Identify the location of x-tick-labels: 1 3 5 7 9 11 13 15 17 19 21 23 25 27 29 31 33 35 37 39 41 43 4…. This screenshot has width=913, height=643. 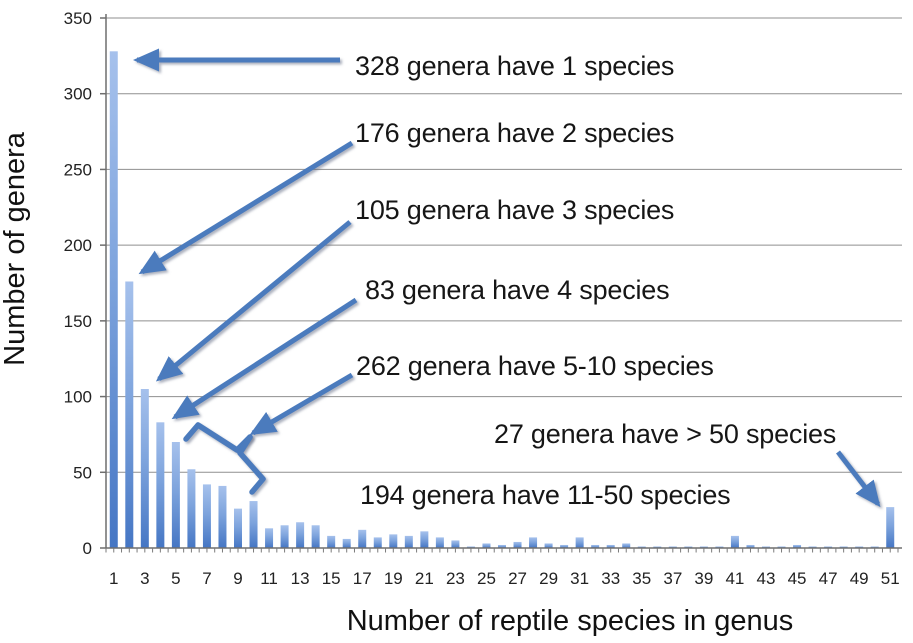
(504, 578).